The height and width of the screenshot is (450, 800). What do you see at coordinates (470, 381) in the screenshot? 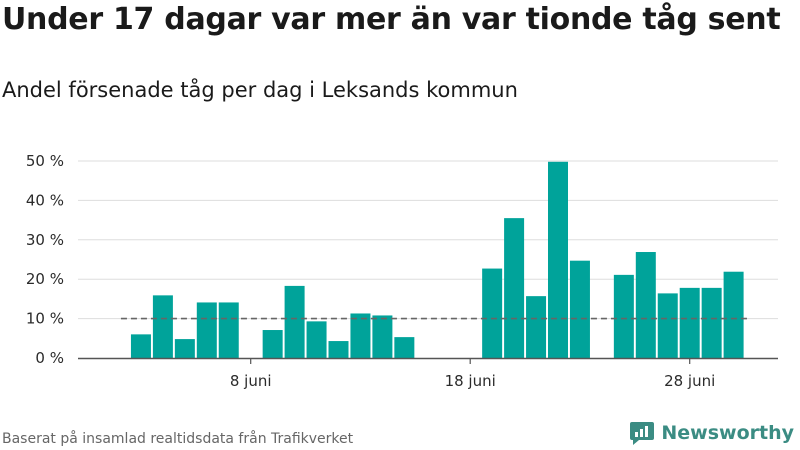
I see `x-tick-label: 18 juni` at bounding box center [470, 381].